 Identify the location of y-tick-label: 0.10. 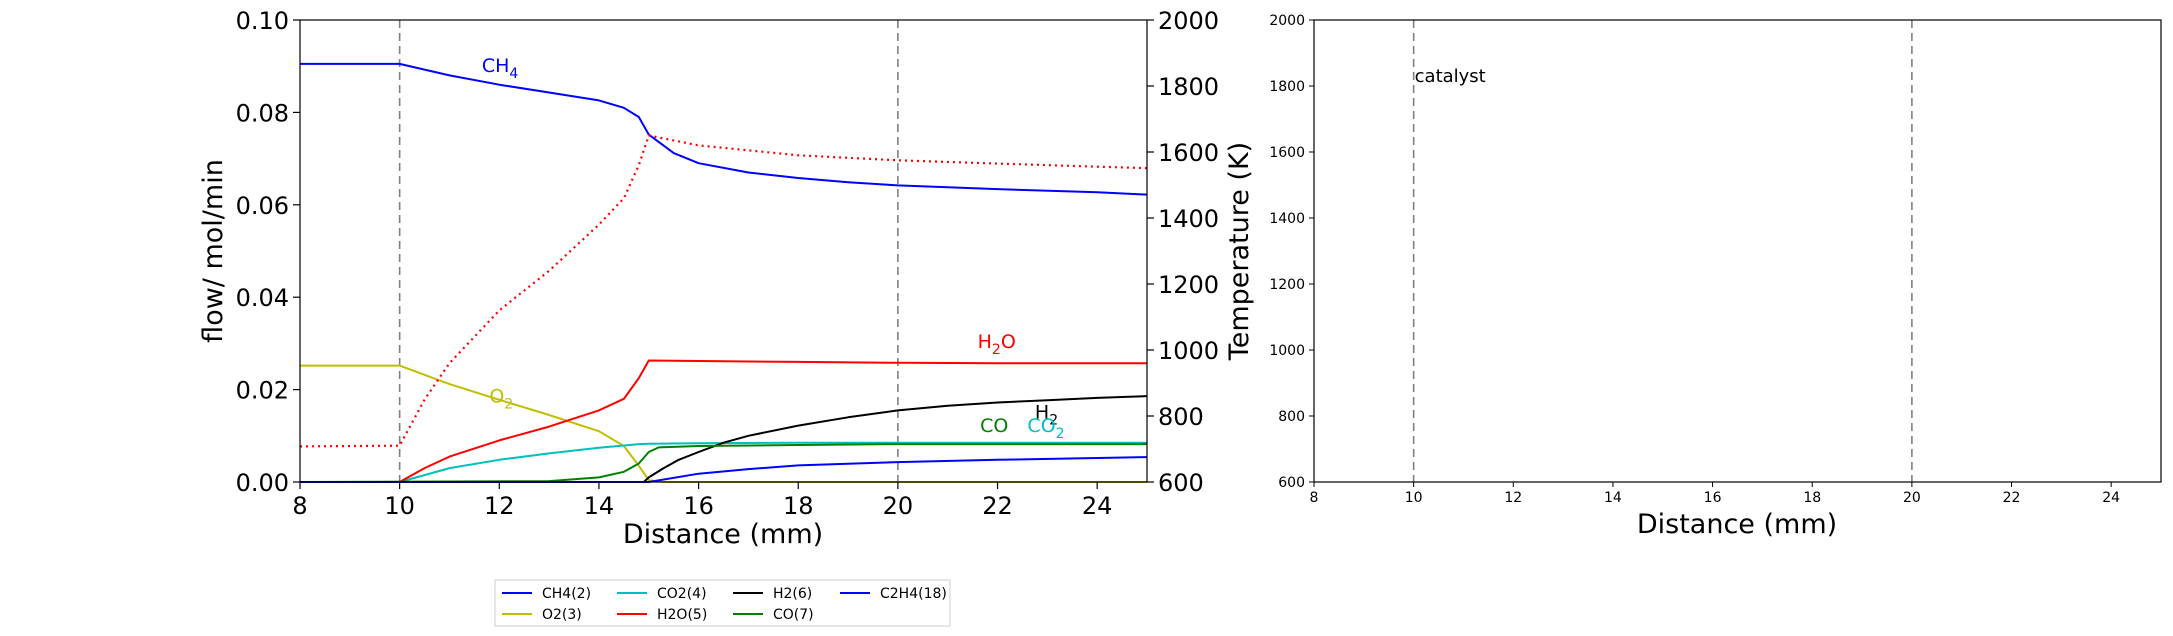
(262, 21).